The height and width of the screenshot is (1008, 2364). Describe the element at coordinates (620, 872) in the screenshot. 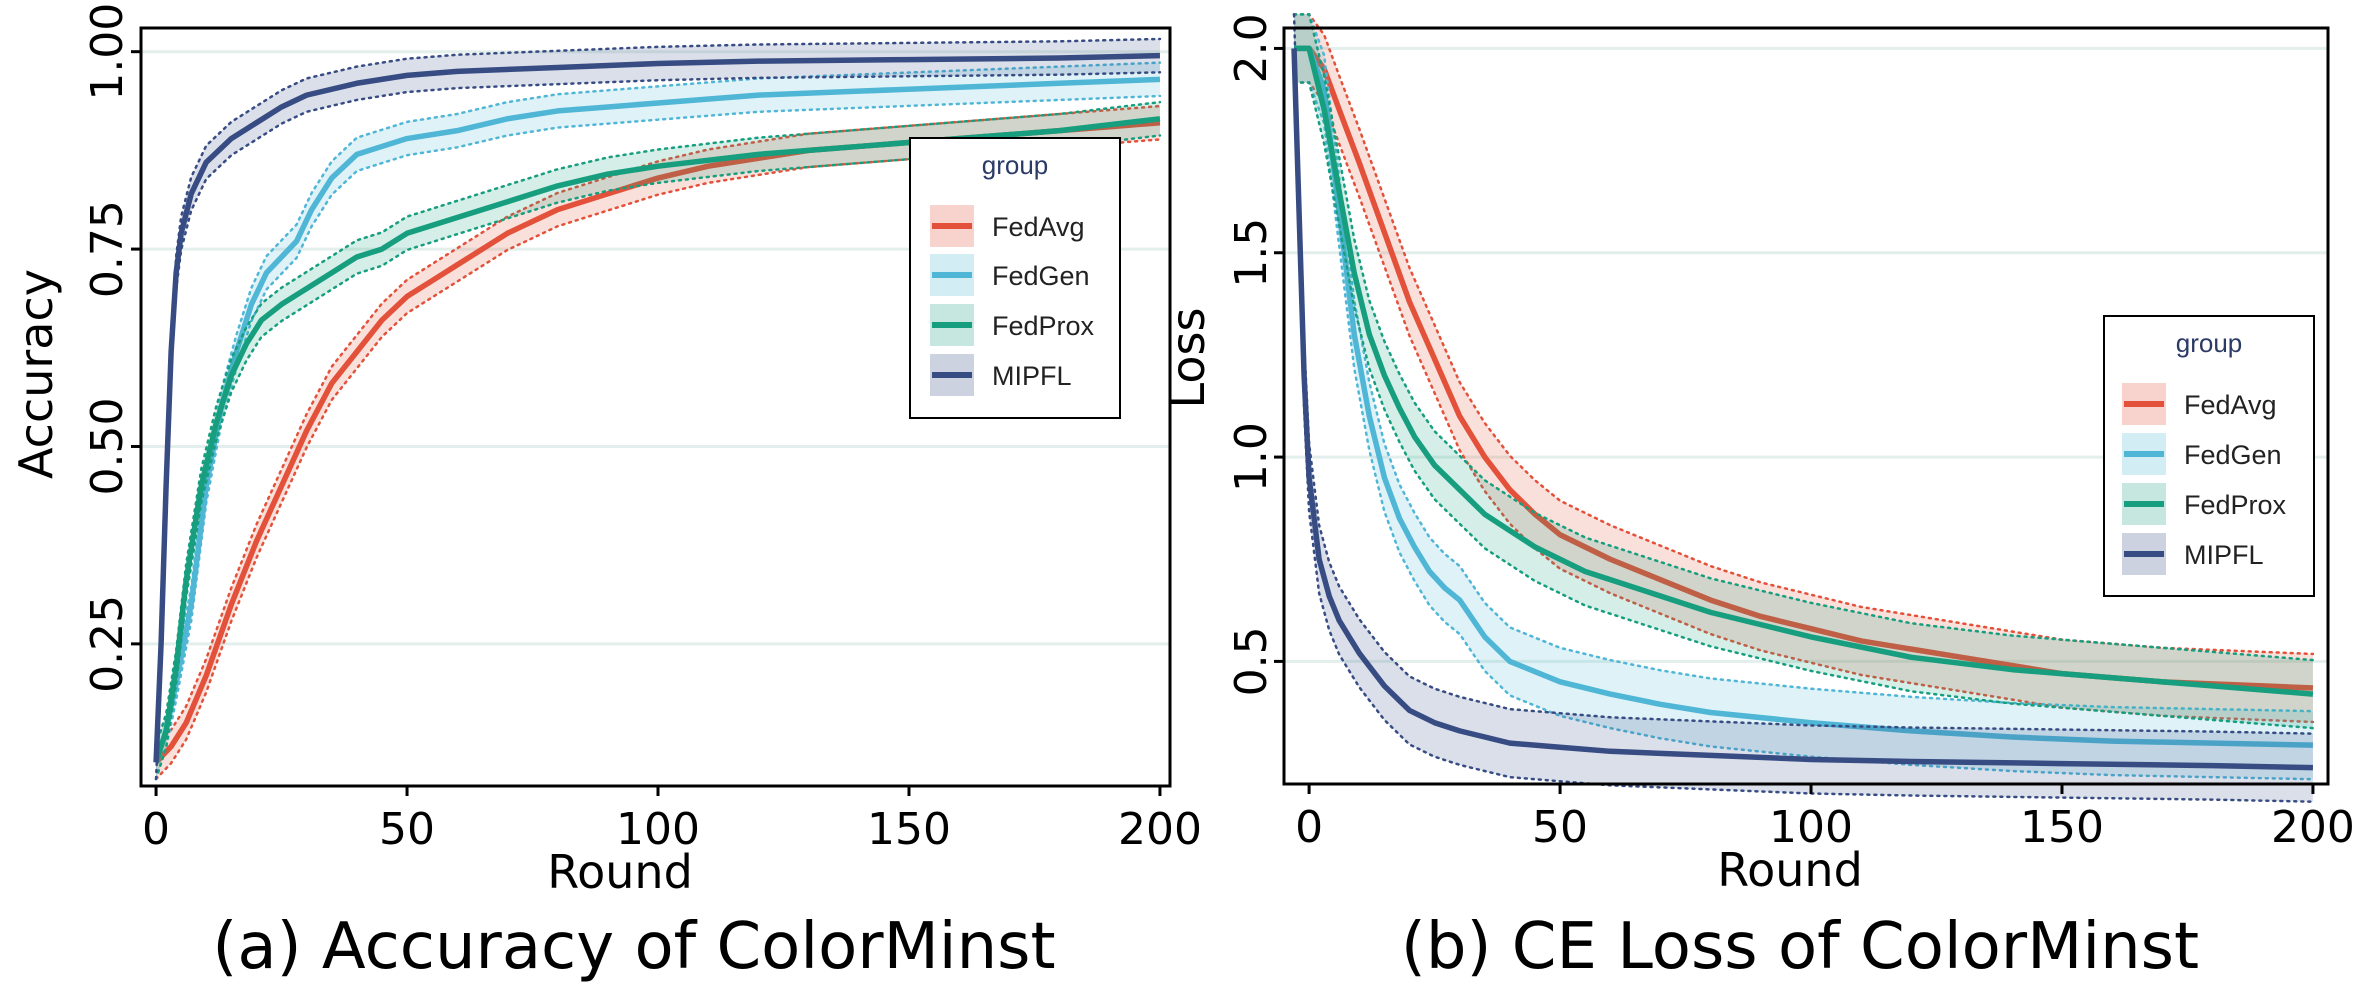

I see `accuracy-x-axis-label: Round` at that location.